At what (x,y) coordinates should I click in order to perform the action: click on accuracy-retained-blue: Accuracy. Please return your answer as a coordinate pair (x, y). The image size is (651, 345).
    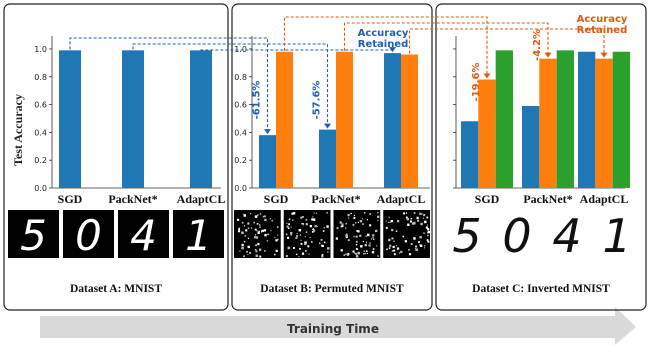
    Looking at the image, I should click on (383, 33).